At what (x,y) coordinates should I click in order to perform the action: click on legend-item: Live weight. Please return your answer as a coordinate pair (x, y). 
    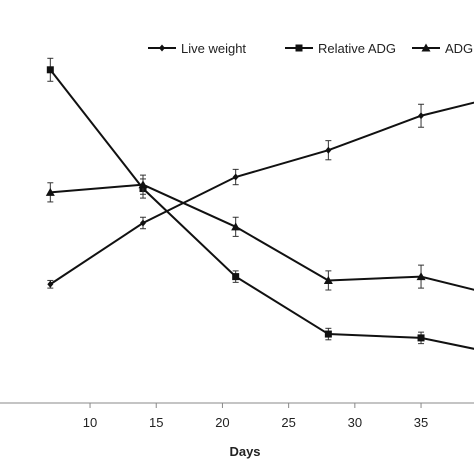
    Looking at the image, I should click on (197, 48).